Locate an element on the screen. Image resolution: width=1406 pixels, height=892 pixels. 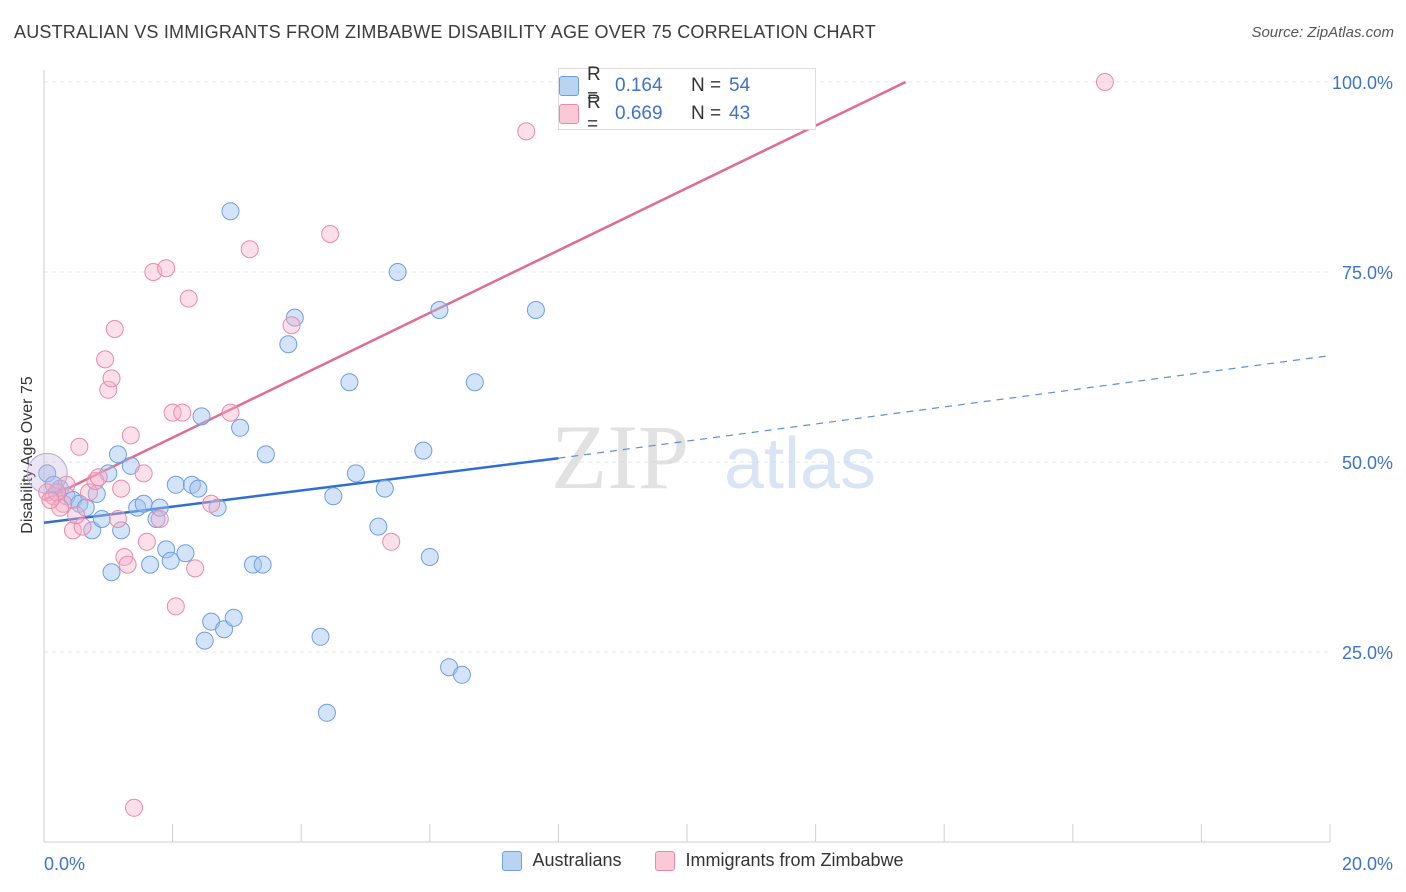
r-value: 0.164 is located at coordinates (639, 85).